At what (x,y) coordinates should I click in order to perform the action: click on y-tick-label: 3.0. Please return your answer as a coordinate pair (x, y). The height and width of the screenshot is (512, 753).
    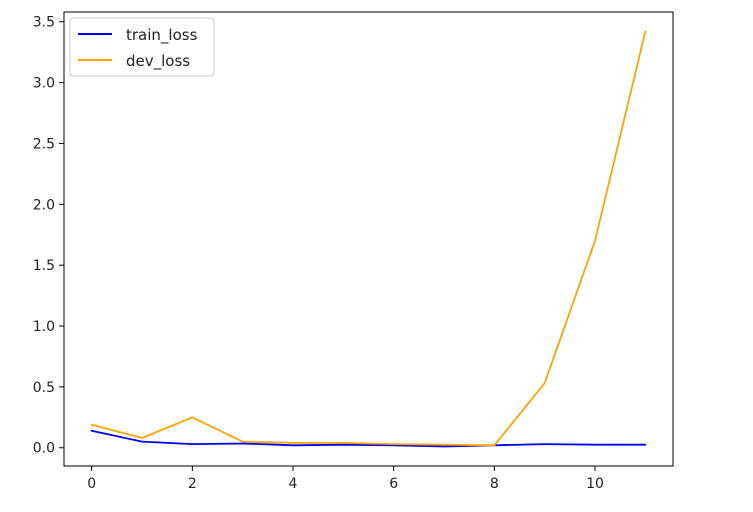
    Looking at the image, I should click on (44, 84).